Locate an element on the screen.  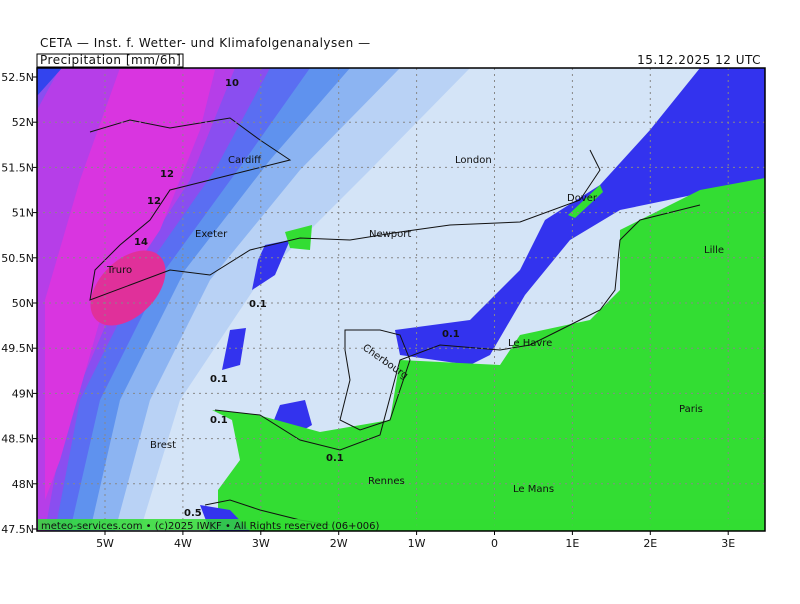
place-label: Le Mans is located at coordinates (533, 489).